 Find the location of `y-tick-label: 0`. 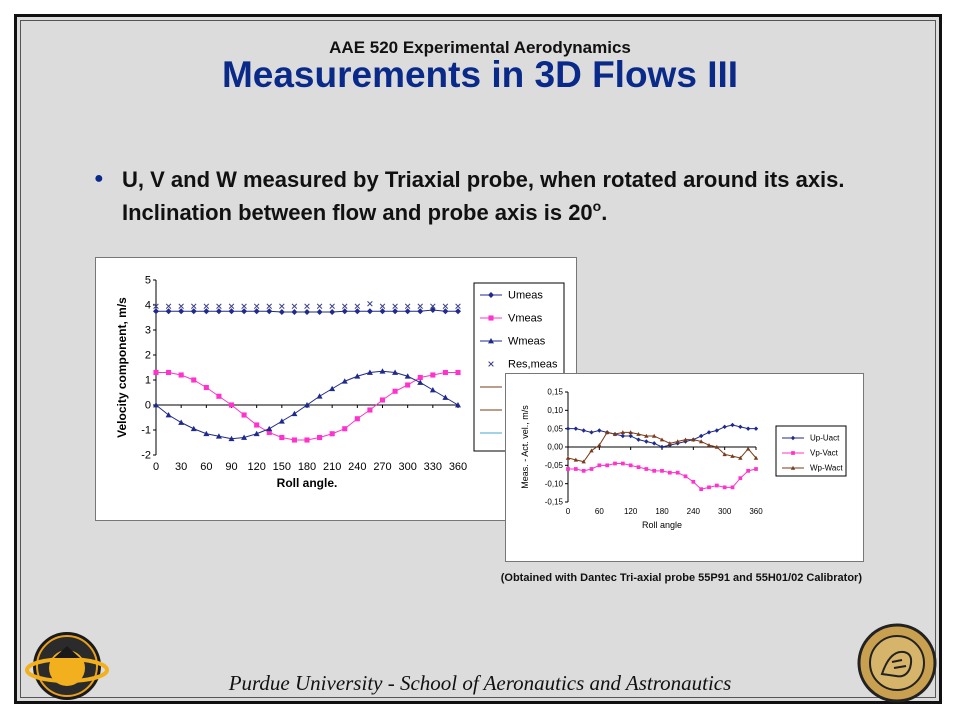

y-tick-label: 0 is located at coordinates (148, 406).